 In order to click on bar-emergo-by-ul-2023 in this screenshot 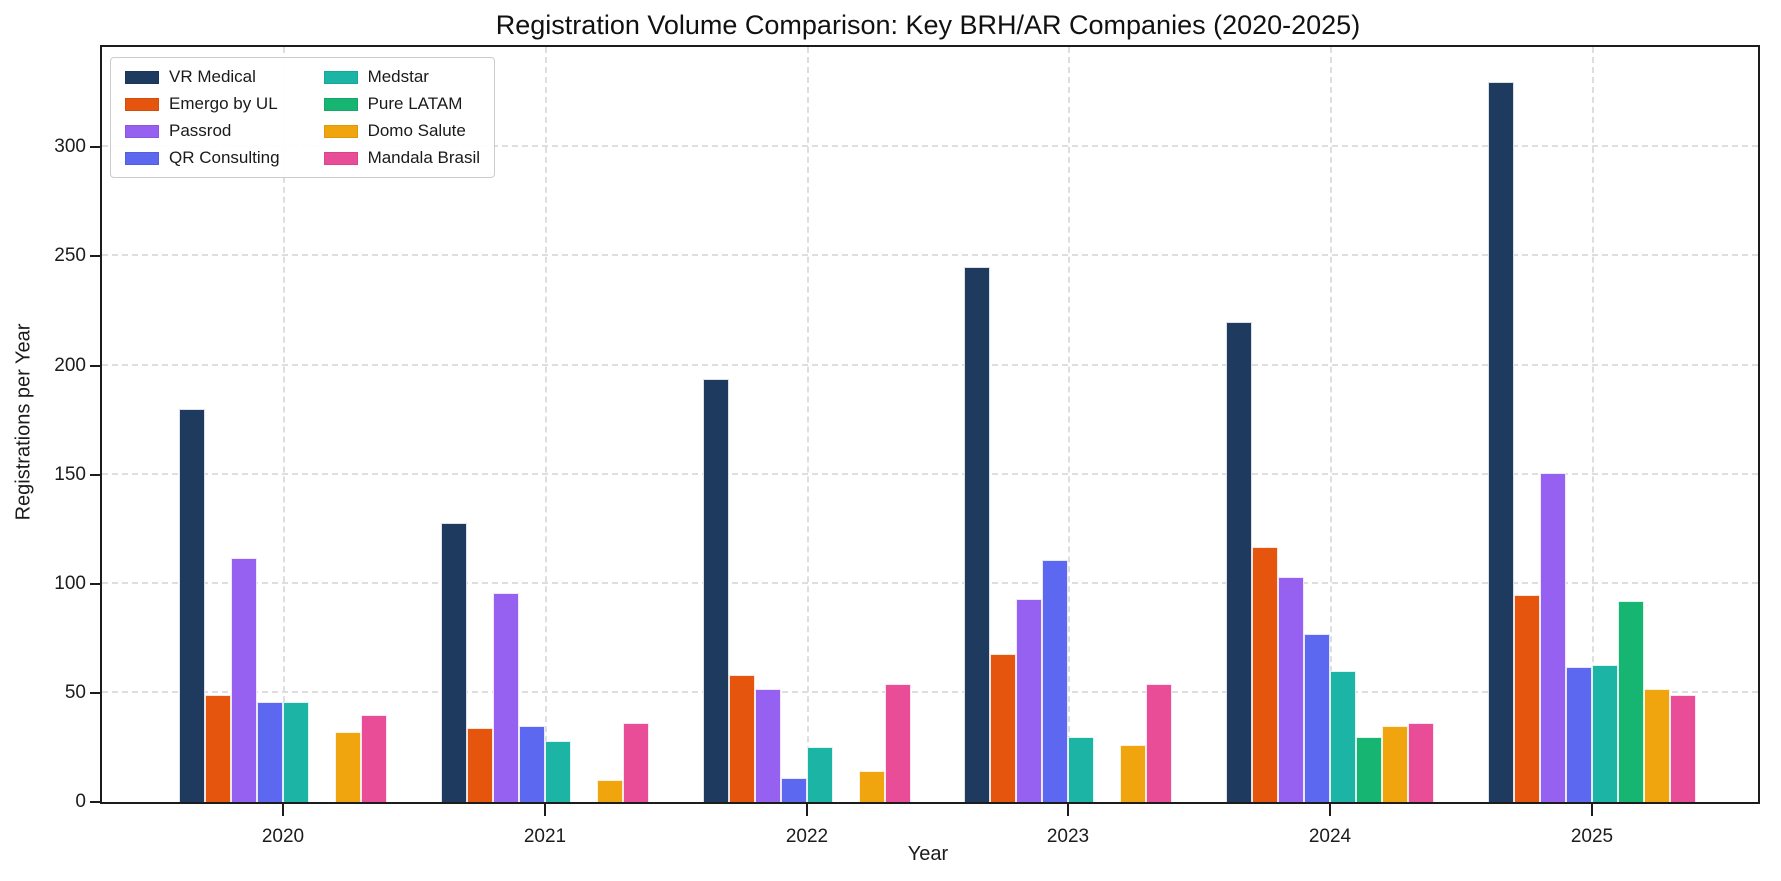, I will do `click(1003, 727)`.